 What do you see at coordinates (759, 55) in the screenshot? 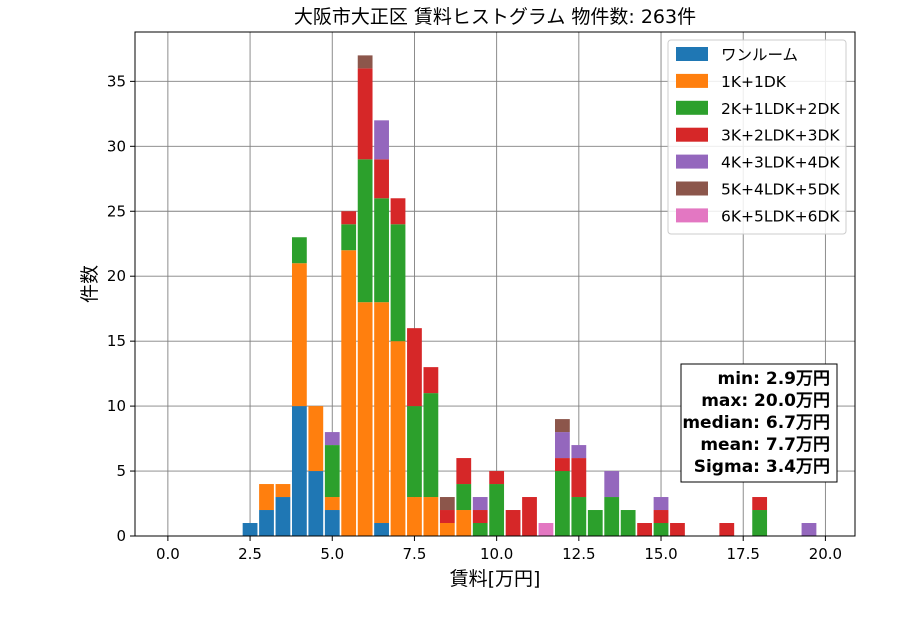
I see `legend-label: ワンルーム` at bounding box center [759, 55].